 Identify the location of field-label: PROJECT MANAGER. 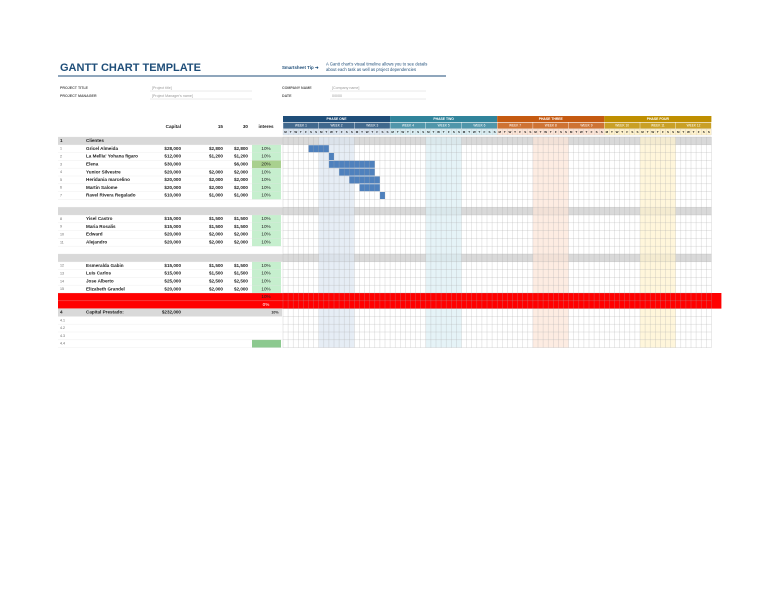
(78, 96).